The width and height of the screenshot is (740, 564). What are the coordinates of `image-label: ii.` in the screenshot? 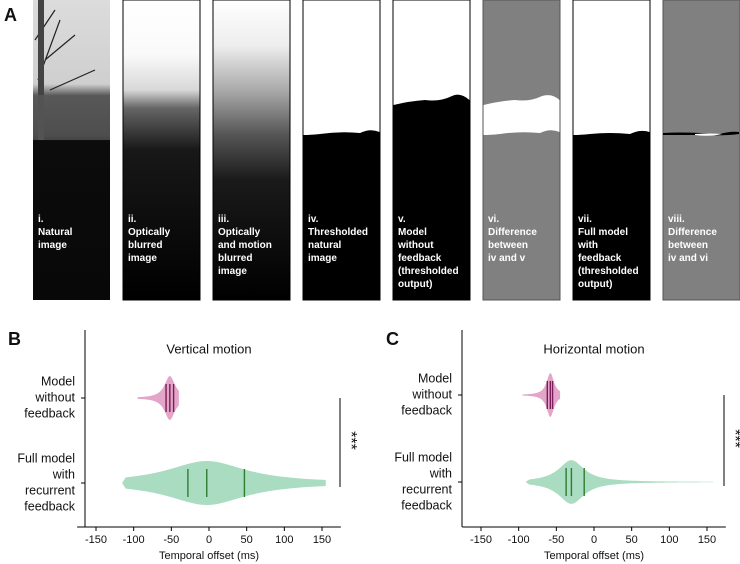 It's located at (132, 219).